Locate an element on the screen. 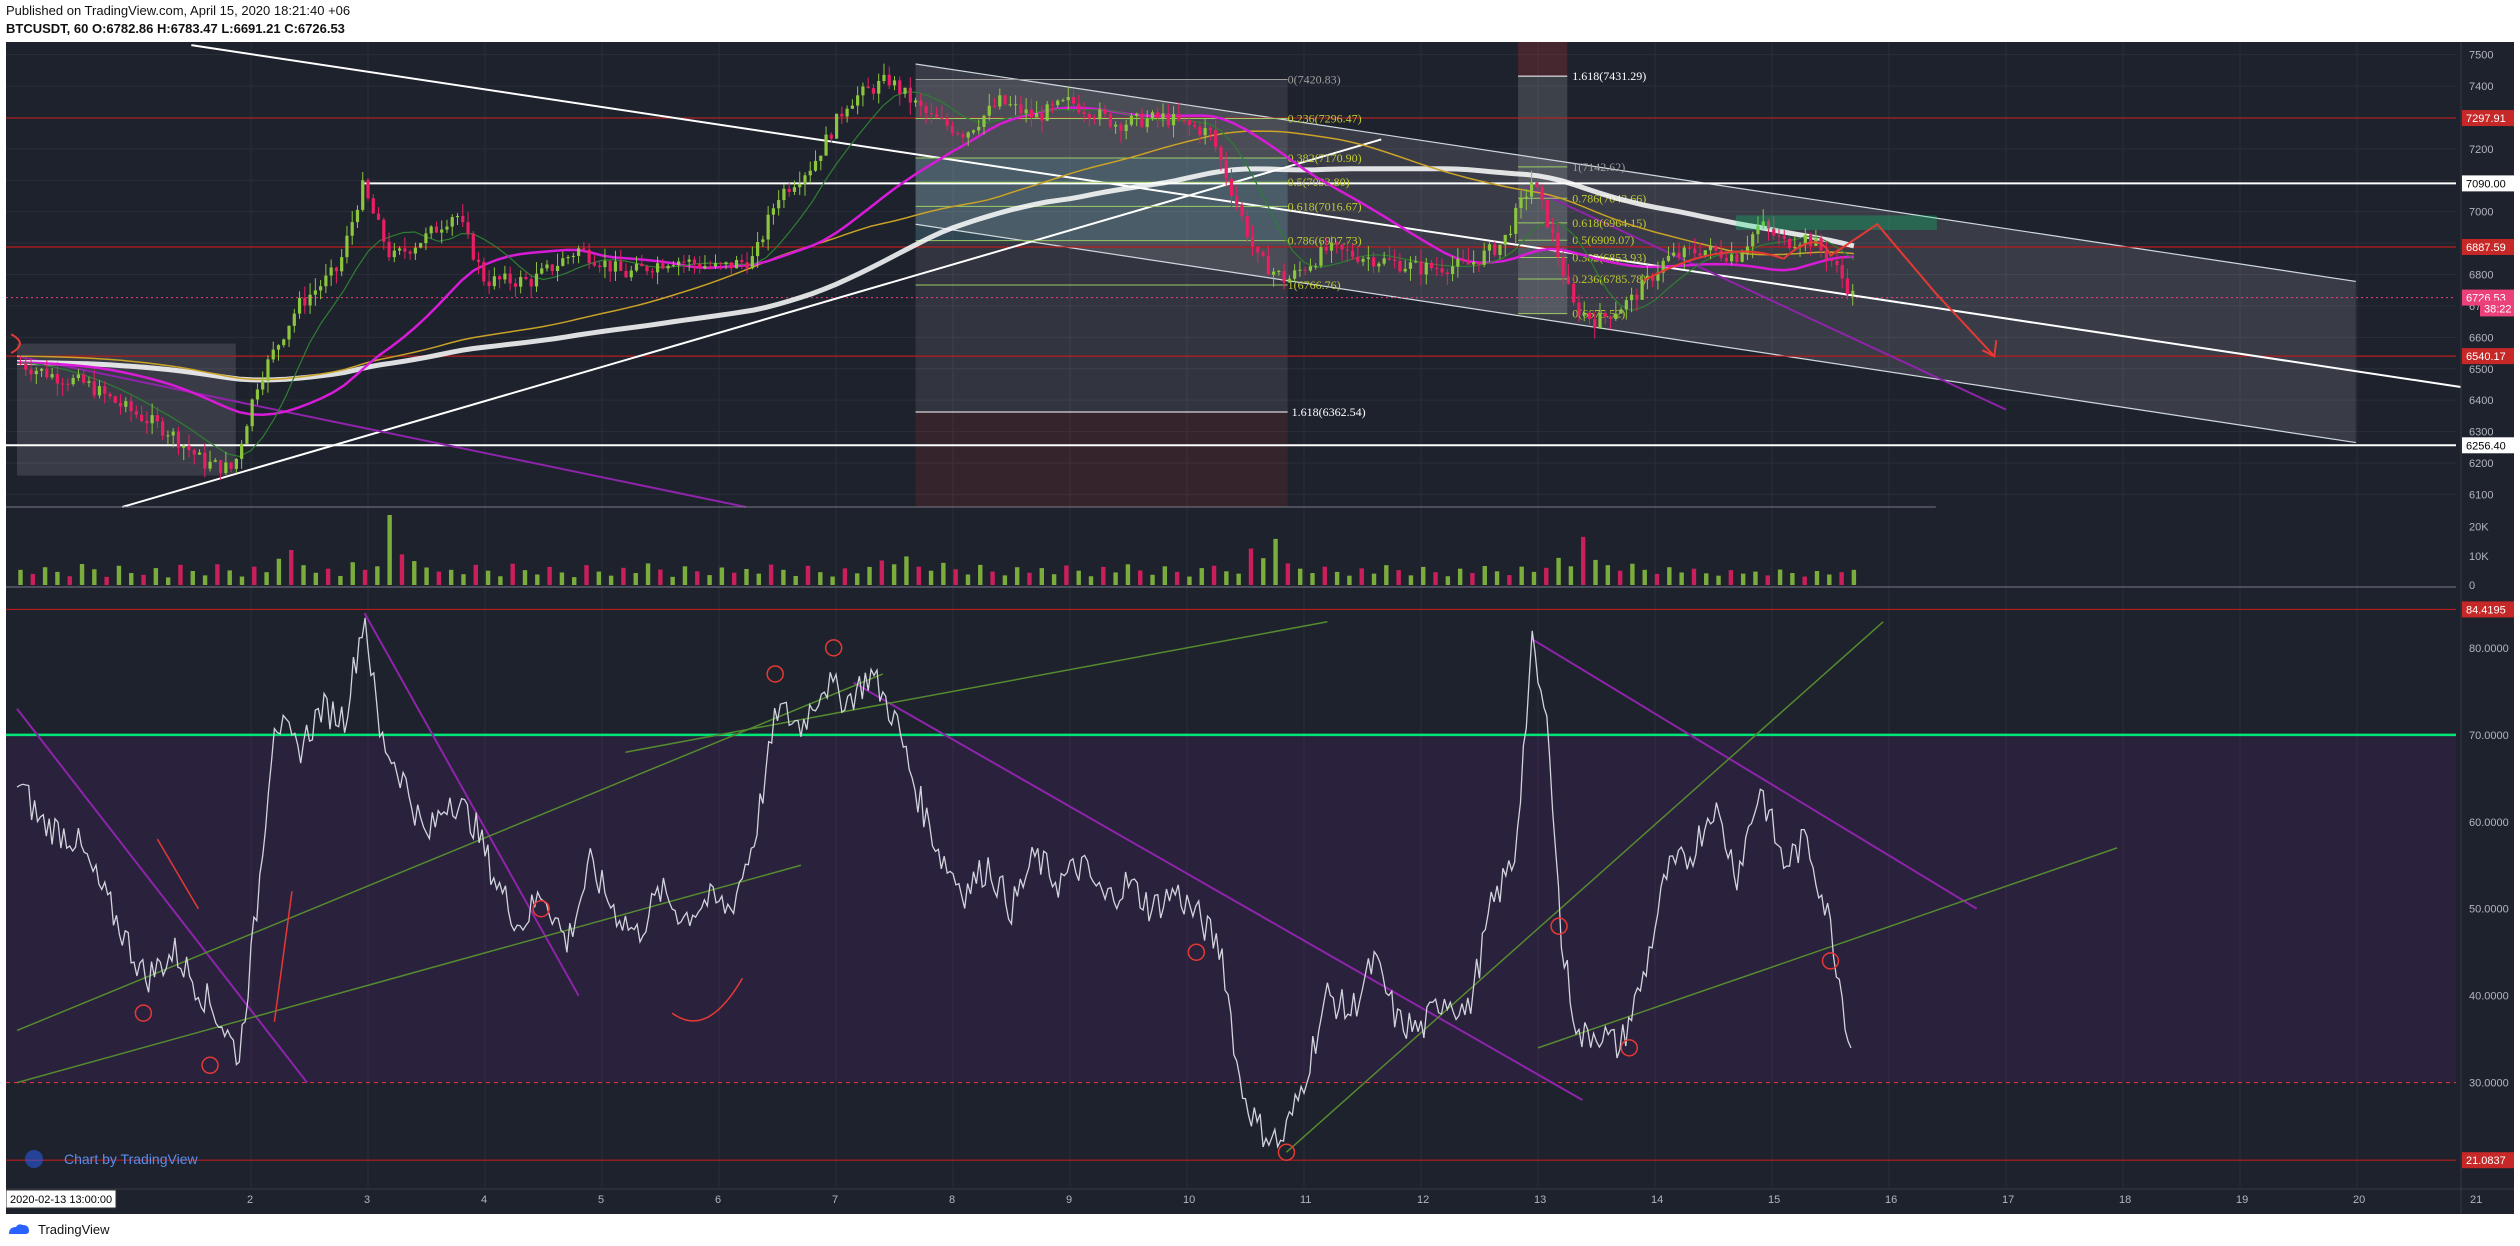 The width and height of the screenshot is (2520, 1246). time-tick-label: 5 is located at coordinates (601, 1200).